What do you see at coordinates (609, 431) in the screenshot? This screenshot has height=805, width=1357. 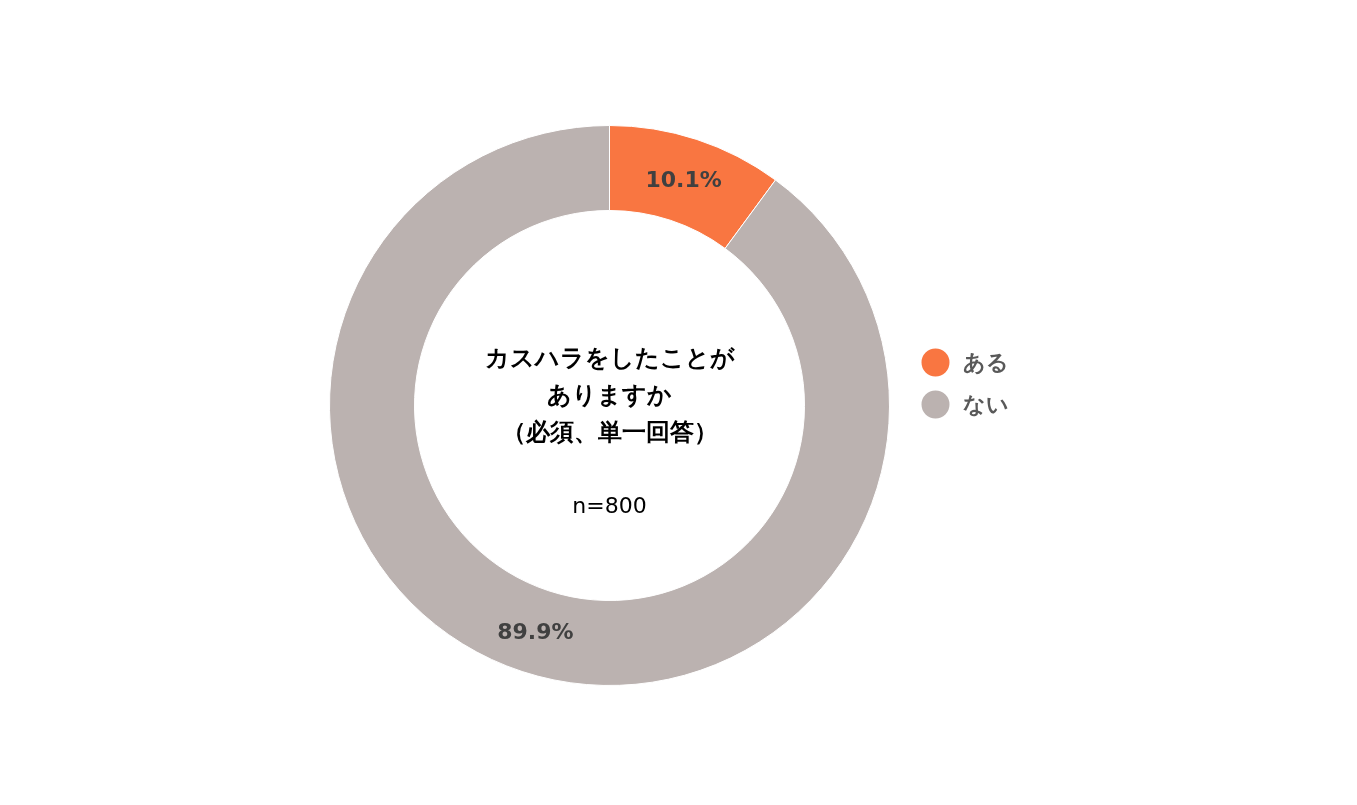 I see `text: （必須、単一回答）` at bounding box center [609, 431].